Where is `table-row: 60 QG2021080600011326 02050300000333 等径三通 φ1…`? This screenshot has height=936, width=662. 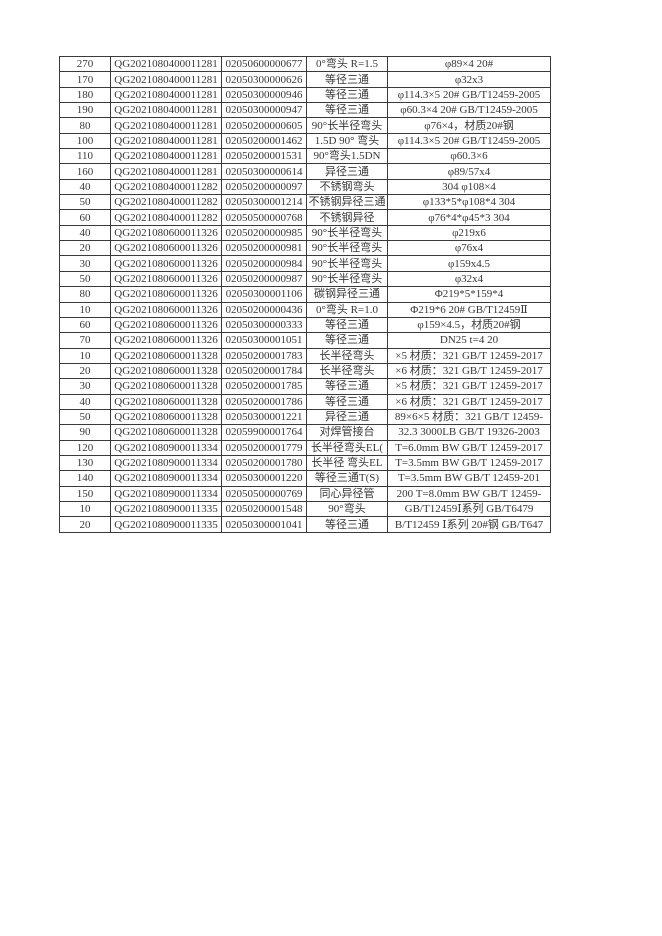
table-row: 60 QG2021080600011326 02050300000333 等径三通 φ1… is located at coordinates (305, 325).